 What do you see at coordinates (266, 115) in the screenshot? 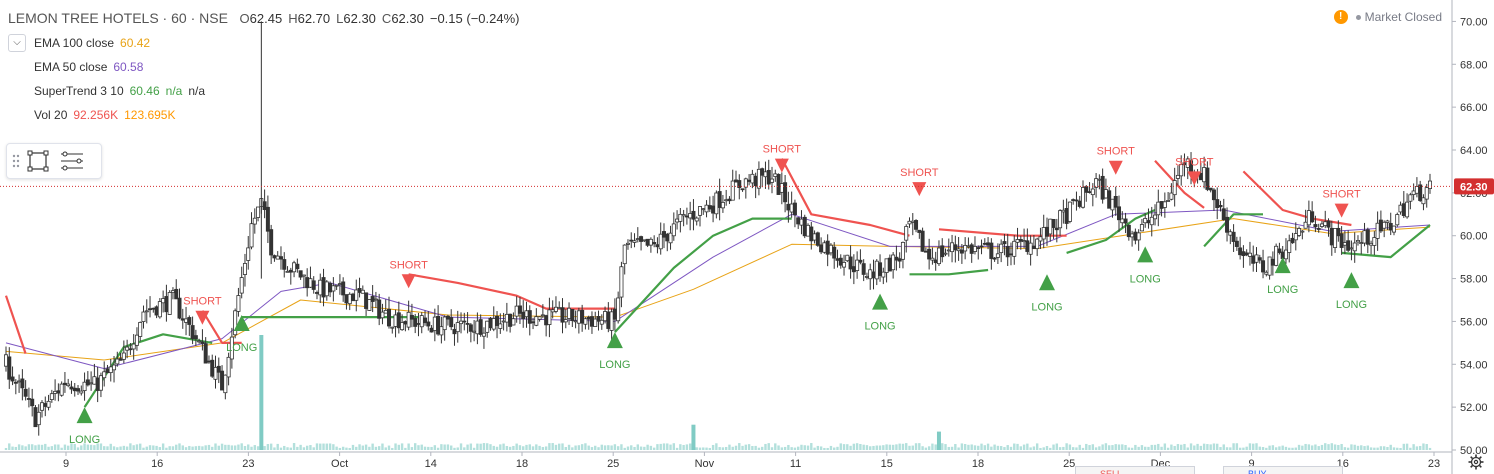
I see `indicator-row: Vol 20 92.256K 123.695K` at bounding box center [266, 115].